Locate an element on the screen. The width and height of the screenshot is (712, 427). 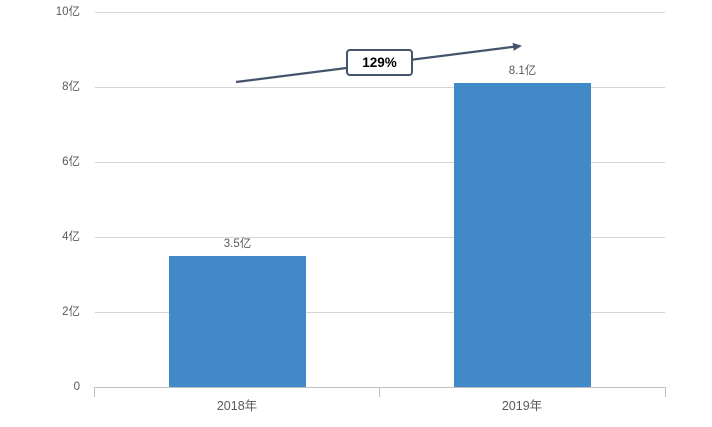
data-label-2019: 8.1亿 is located at coordinates (522, 71).